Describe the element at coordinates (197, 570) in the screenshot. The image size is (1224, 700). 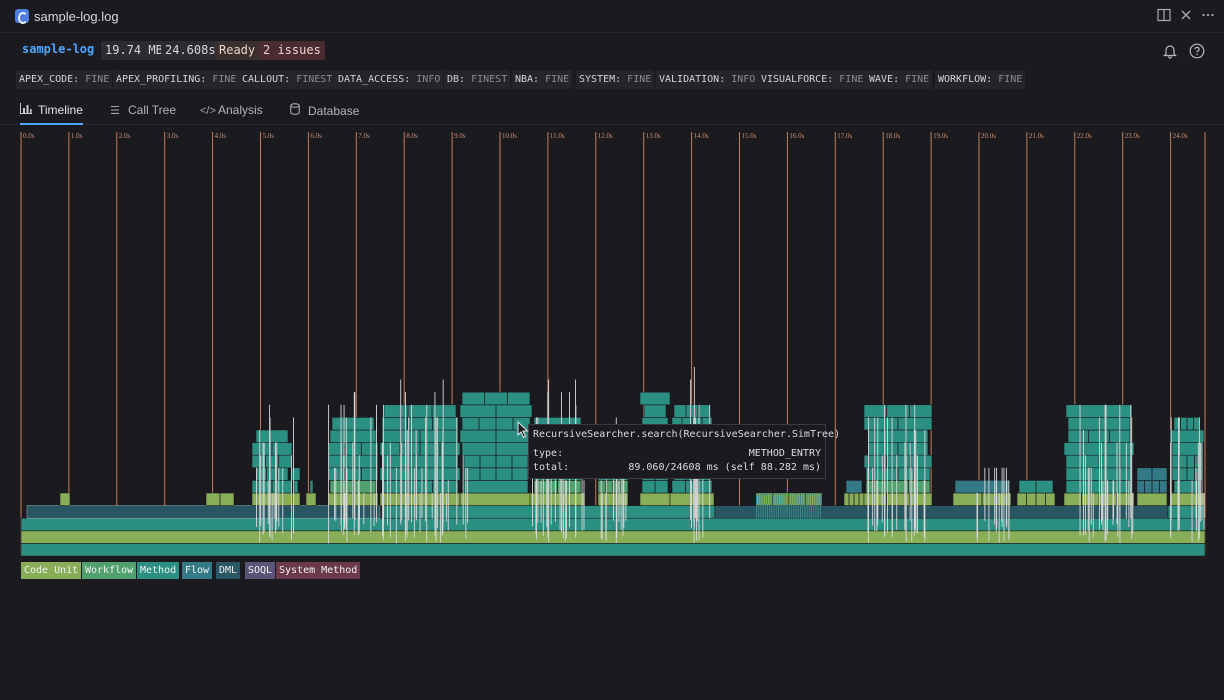
I see `legend-flow: Flow` at that location.